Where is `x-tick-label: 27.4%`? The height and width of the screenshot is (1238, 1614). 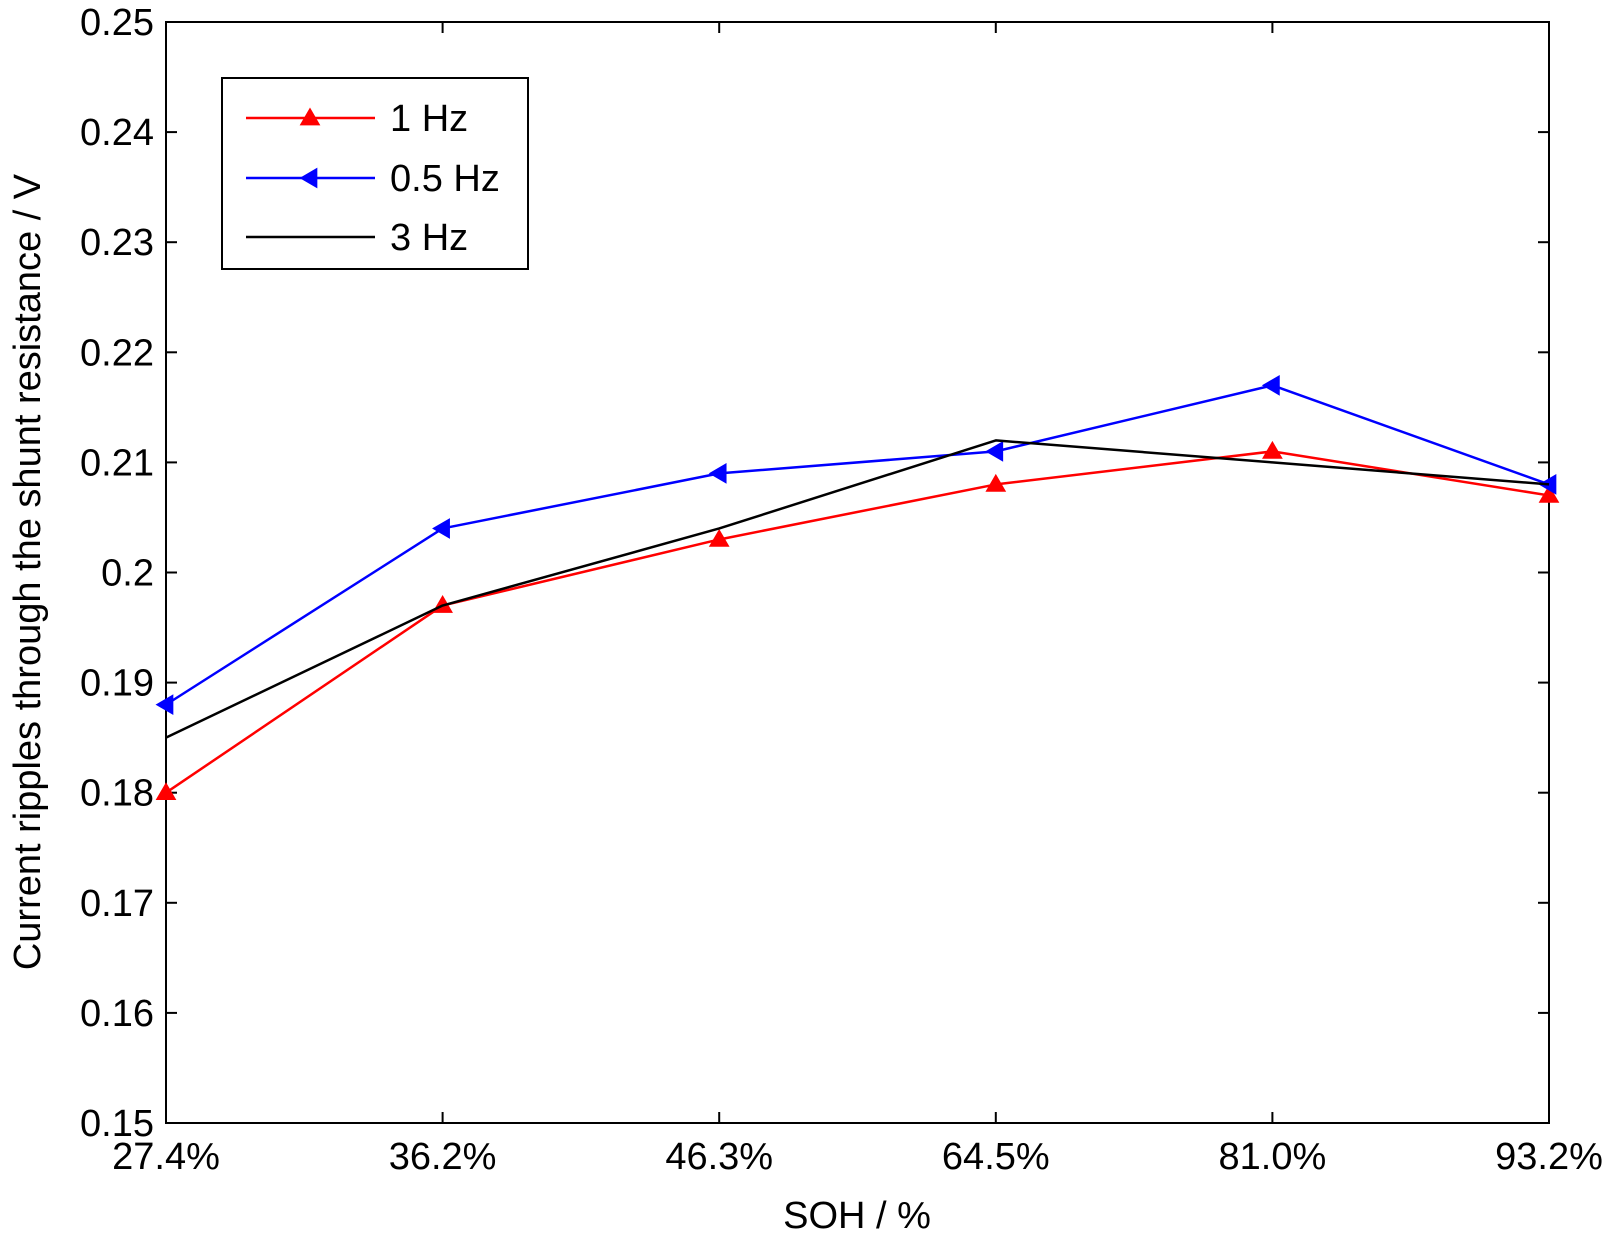
x-tick-label: 27.4% is located at coordinates (166, 1157).